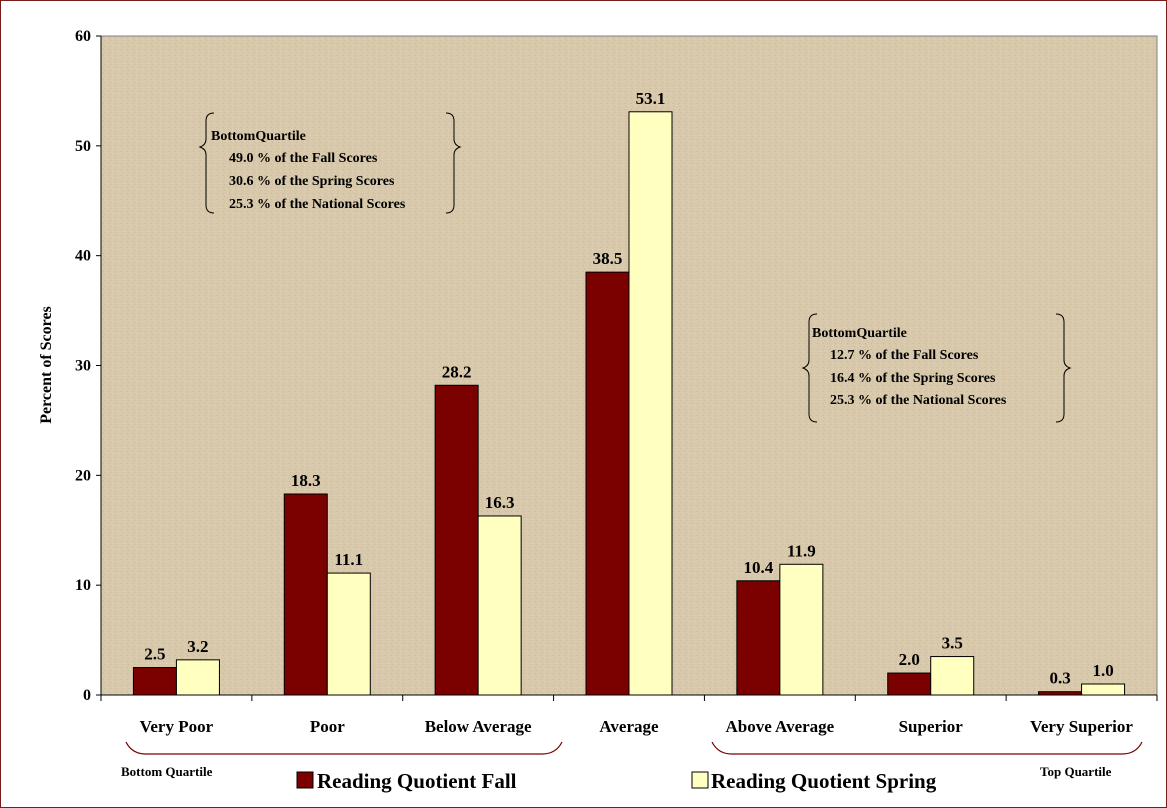 The width and height of the screenshot is (1167, 808). Describe the element at coordinates (206, 163) in the screenshot. I see `left-brace-open` at that location.